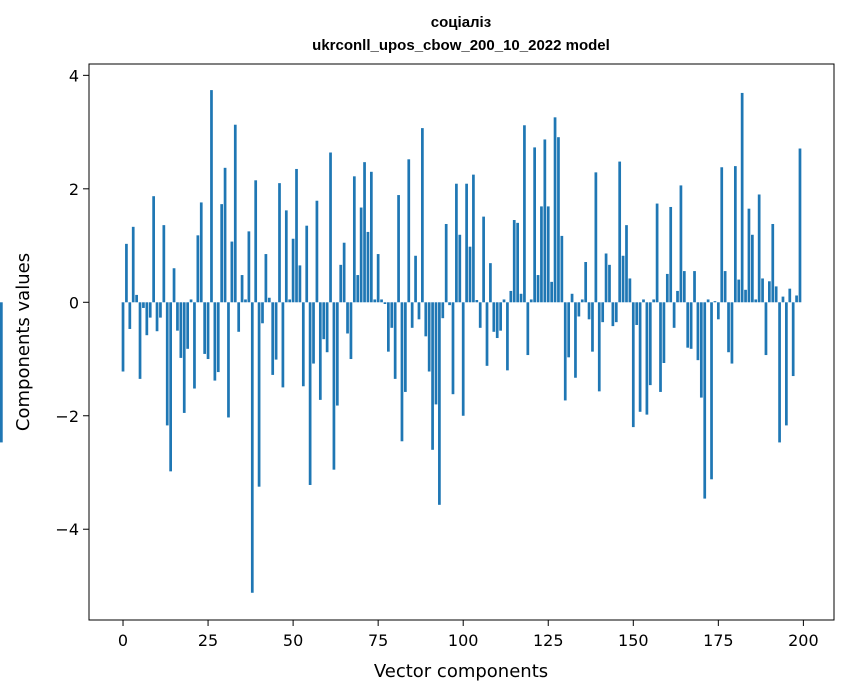 Image resolution: width=847 pixels, height=696 pixels. Describe the element at coordinates (67, 529) in the screenshot. I see `y-tick-label: −4` at that location.